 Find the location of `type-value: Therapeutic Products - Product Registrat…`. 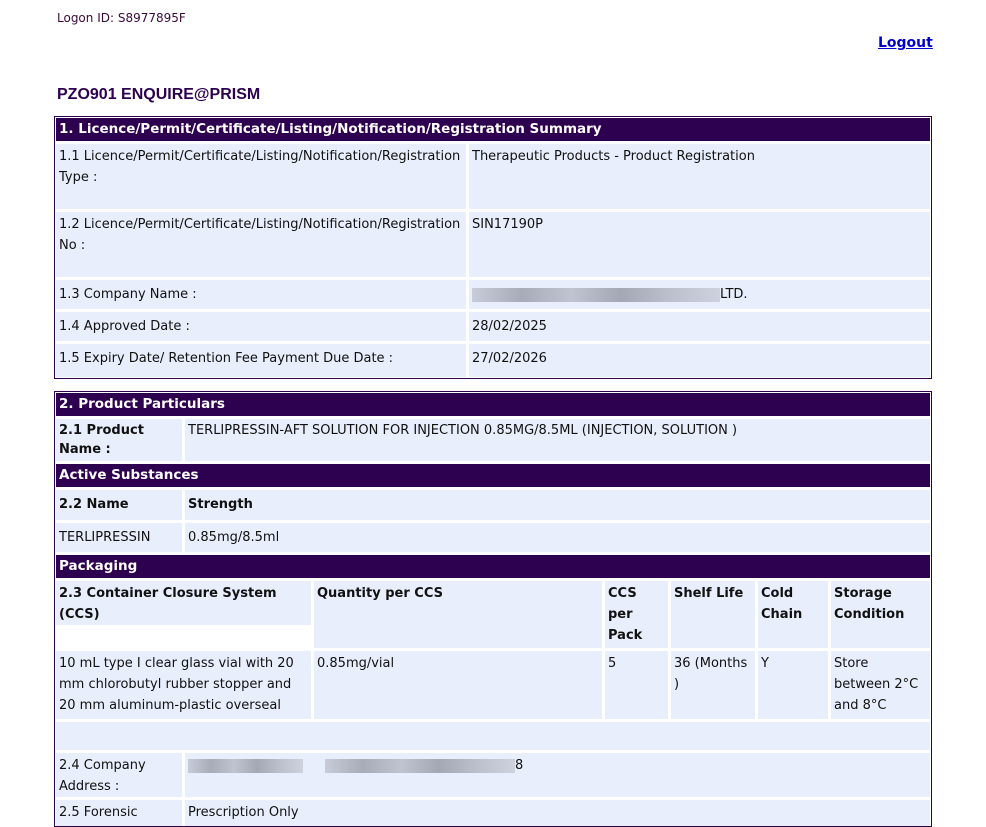

type-value: Therapeutic Products - Product Registrat… is located at coordinates (699, 176).